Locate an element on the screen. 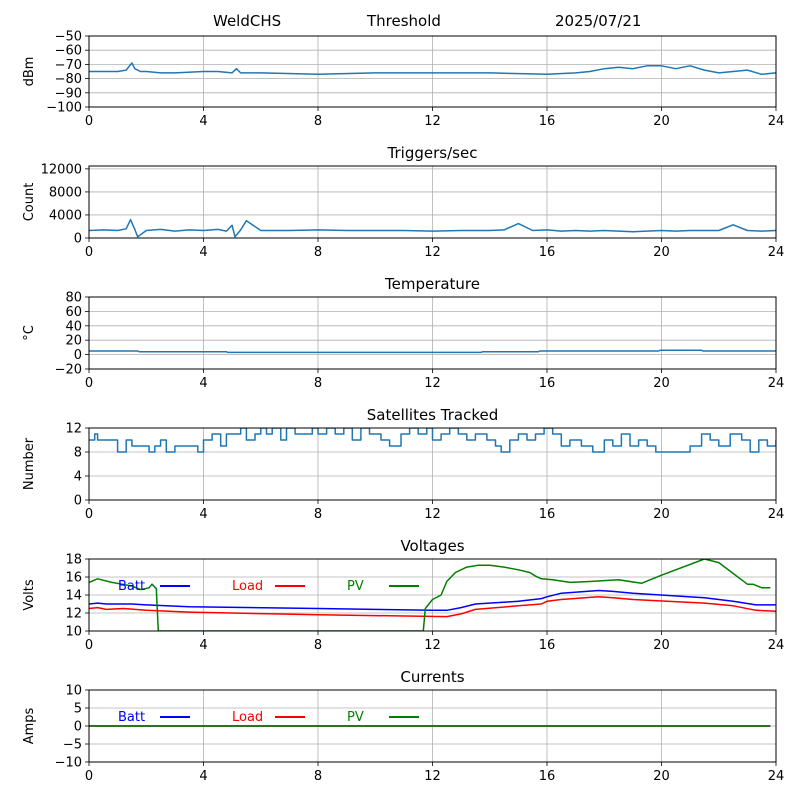 Image resolution: width=800 pixels, height=800 pixels. chart-title: Temperature is located at coordinates (432, 284).